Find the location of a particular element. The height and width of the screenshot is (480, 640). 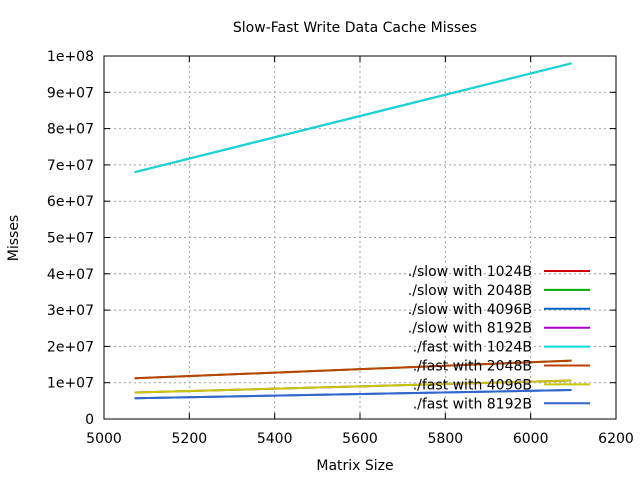

x-tick-label: 6000 is located at coordinates (531, 439).